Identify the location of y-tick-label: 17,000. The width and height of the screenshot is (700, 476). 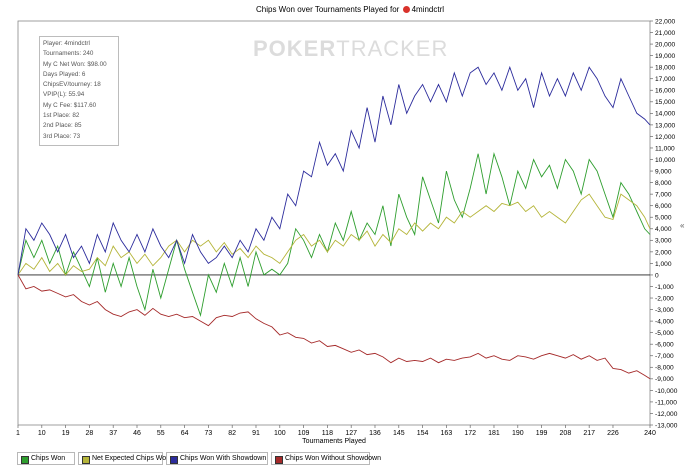
(665, 79).